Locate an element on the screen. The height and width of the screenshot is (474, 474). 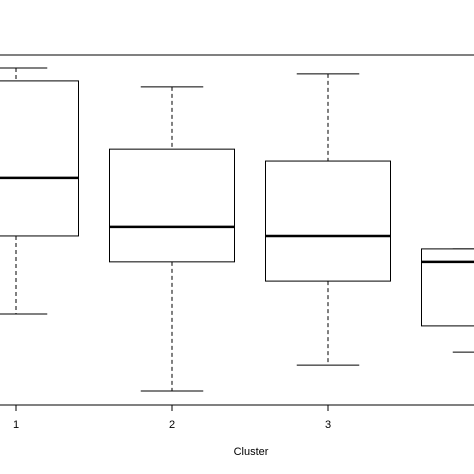
x-tick-label: 2 is located at coordinates (172, 425).